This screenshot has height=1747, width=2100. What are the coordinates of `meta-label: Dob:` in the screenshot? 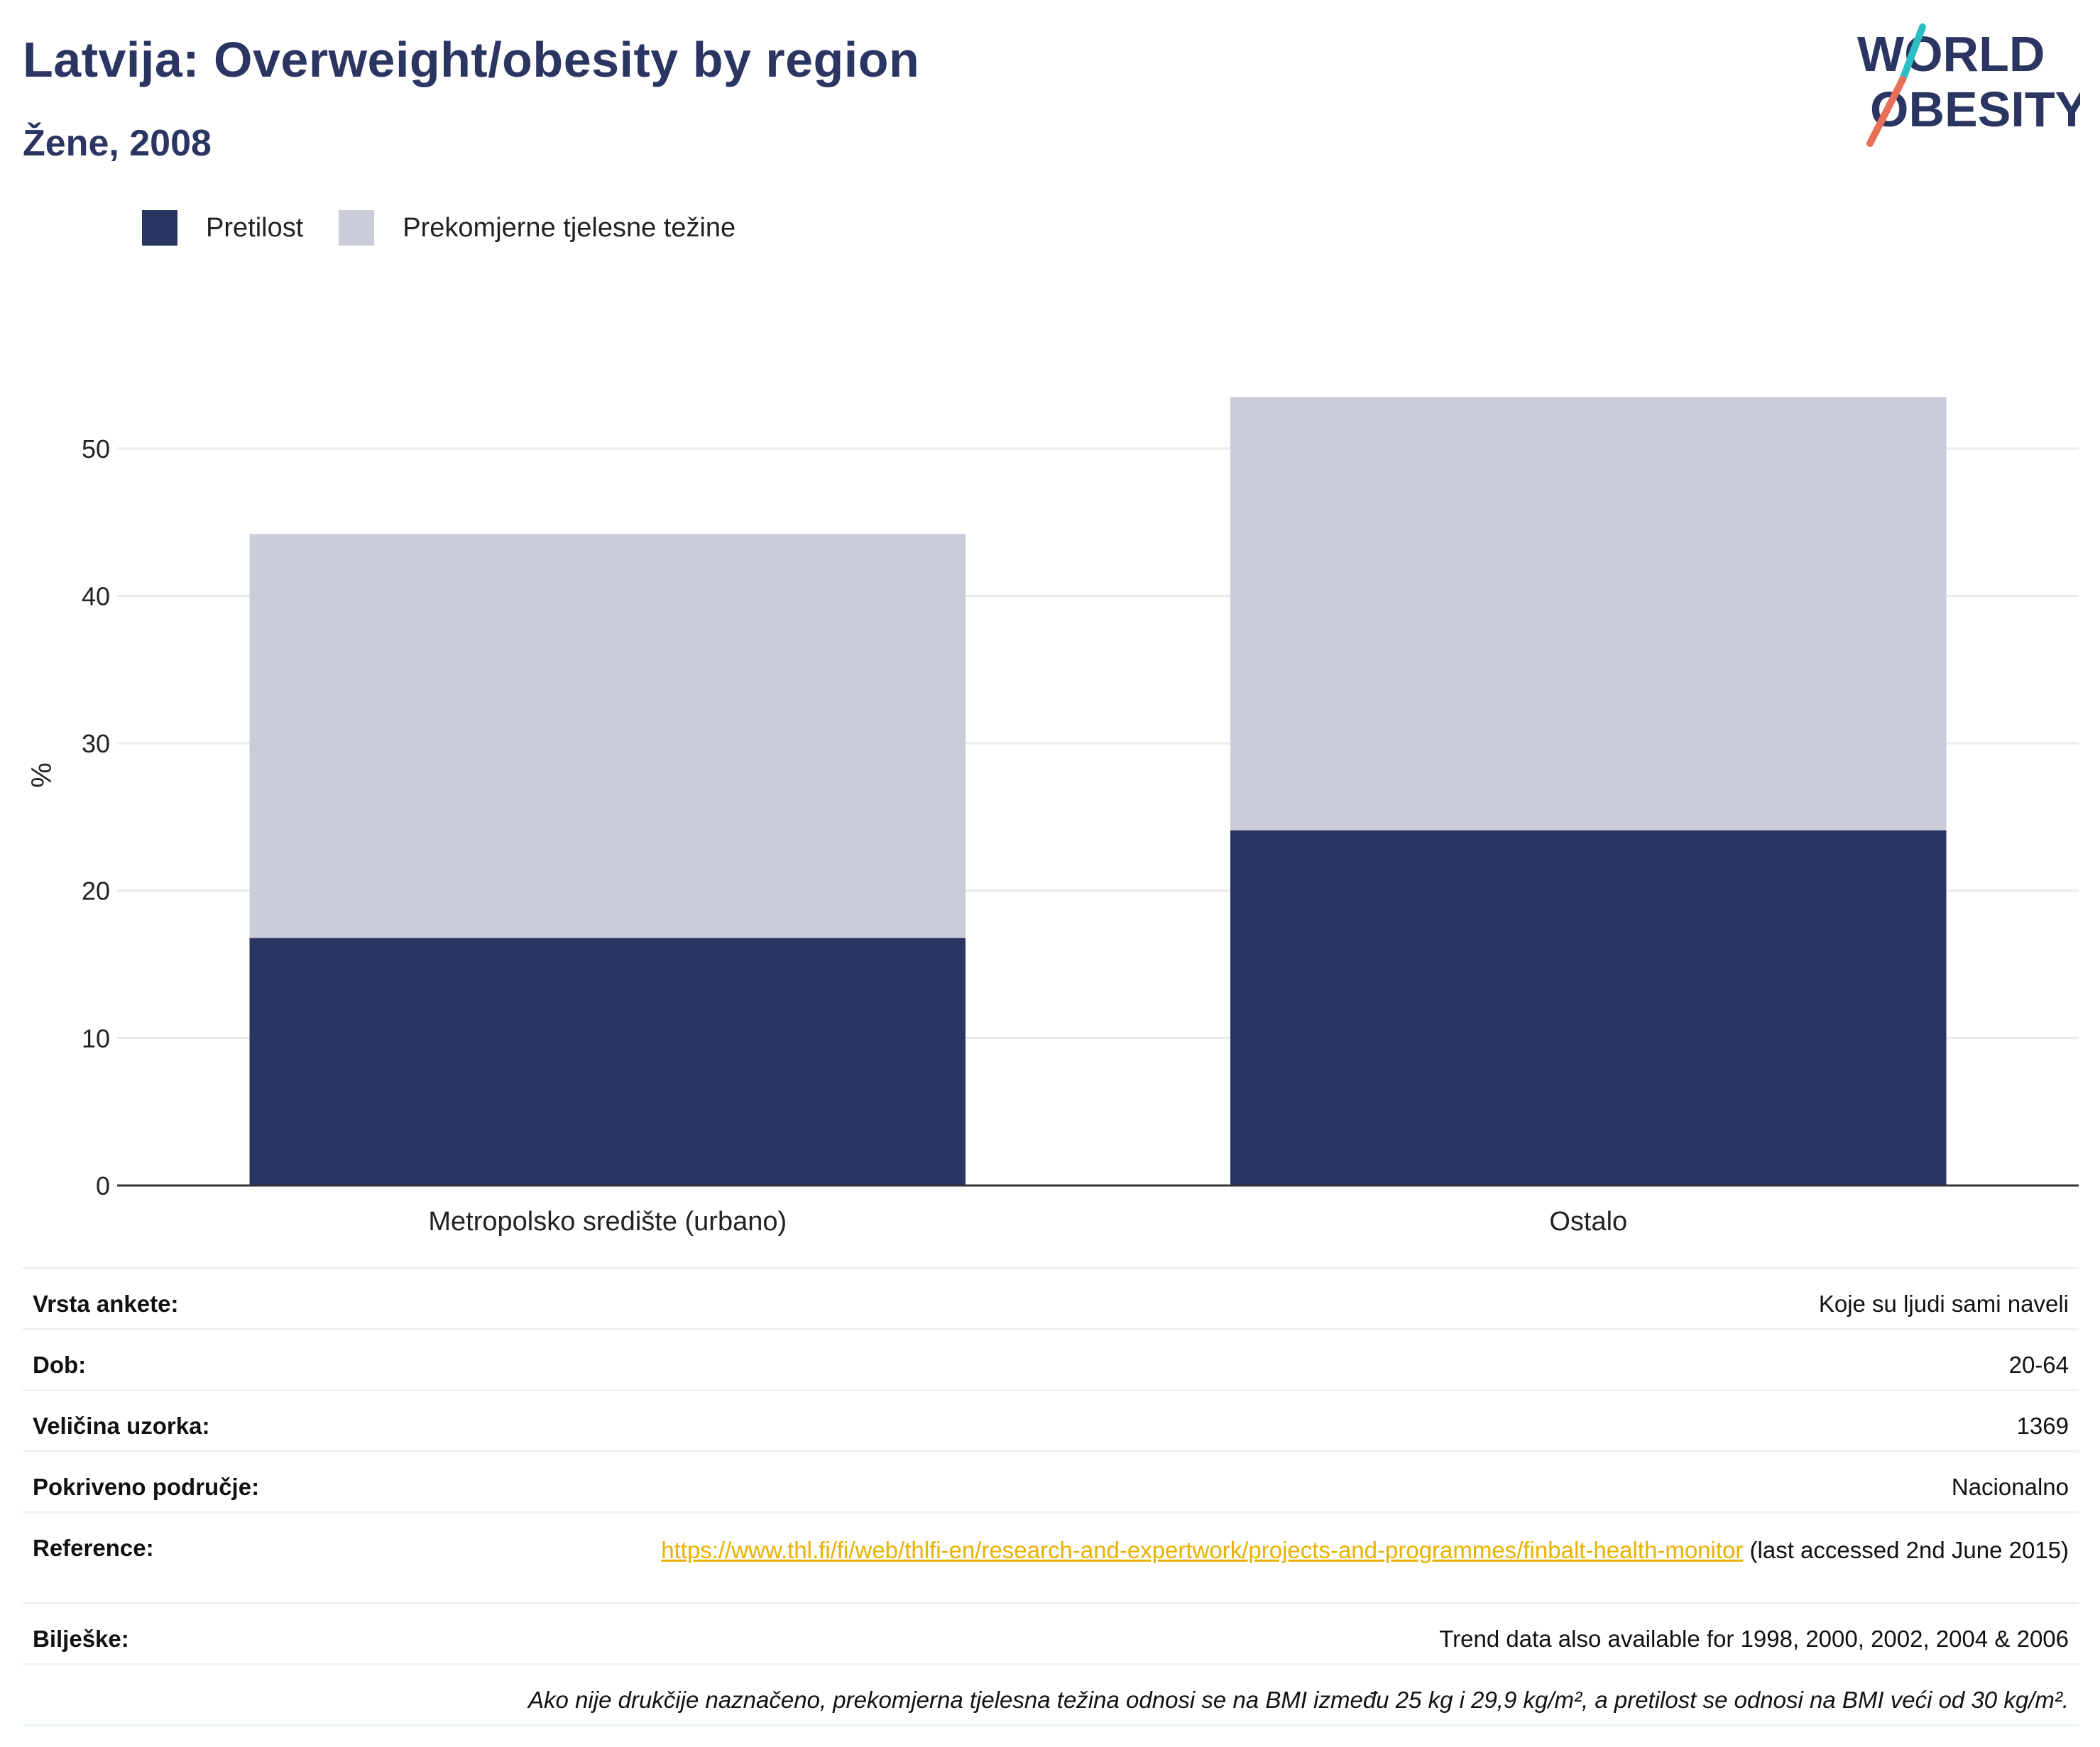 It's located at (60, 1365).